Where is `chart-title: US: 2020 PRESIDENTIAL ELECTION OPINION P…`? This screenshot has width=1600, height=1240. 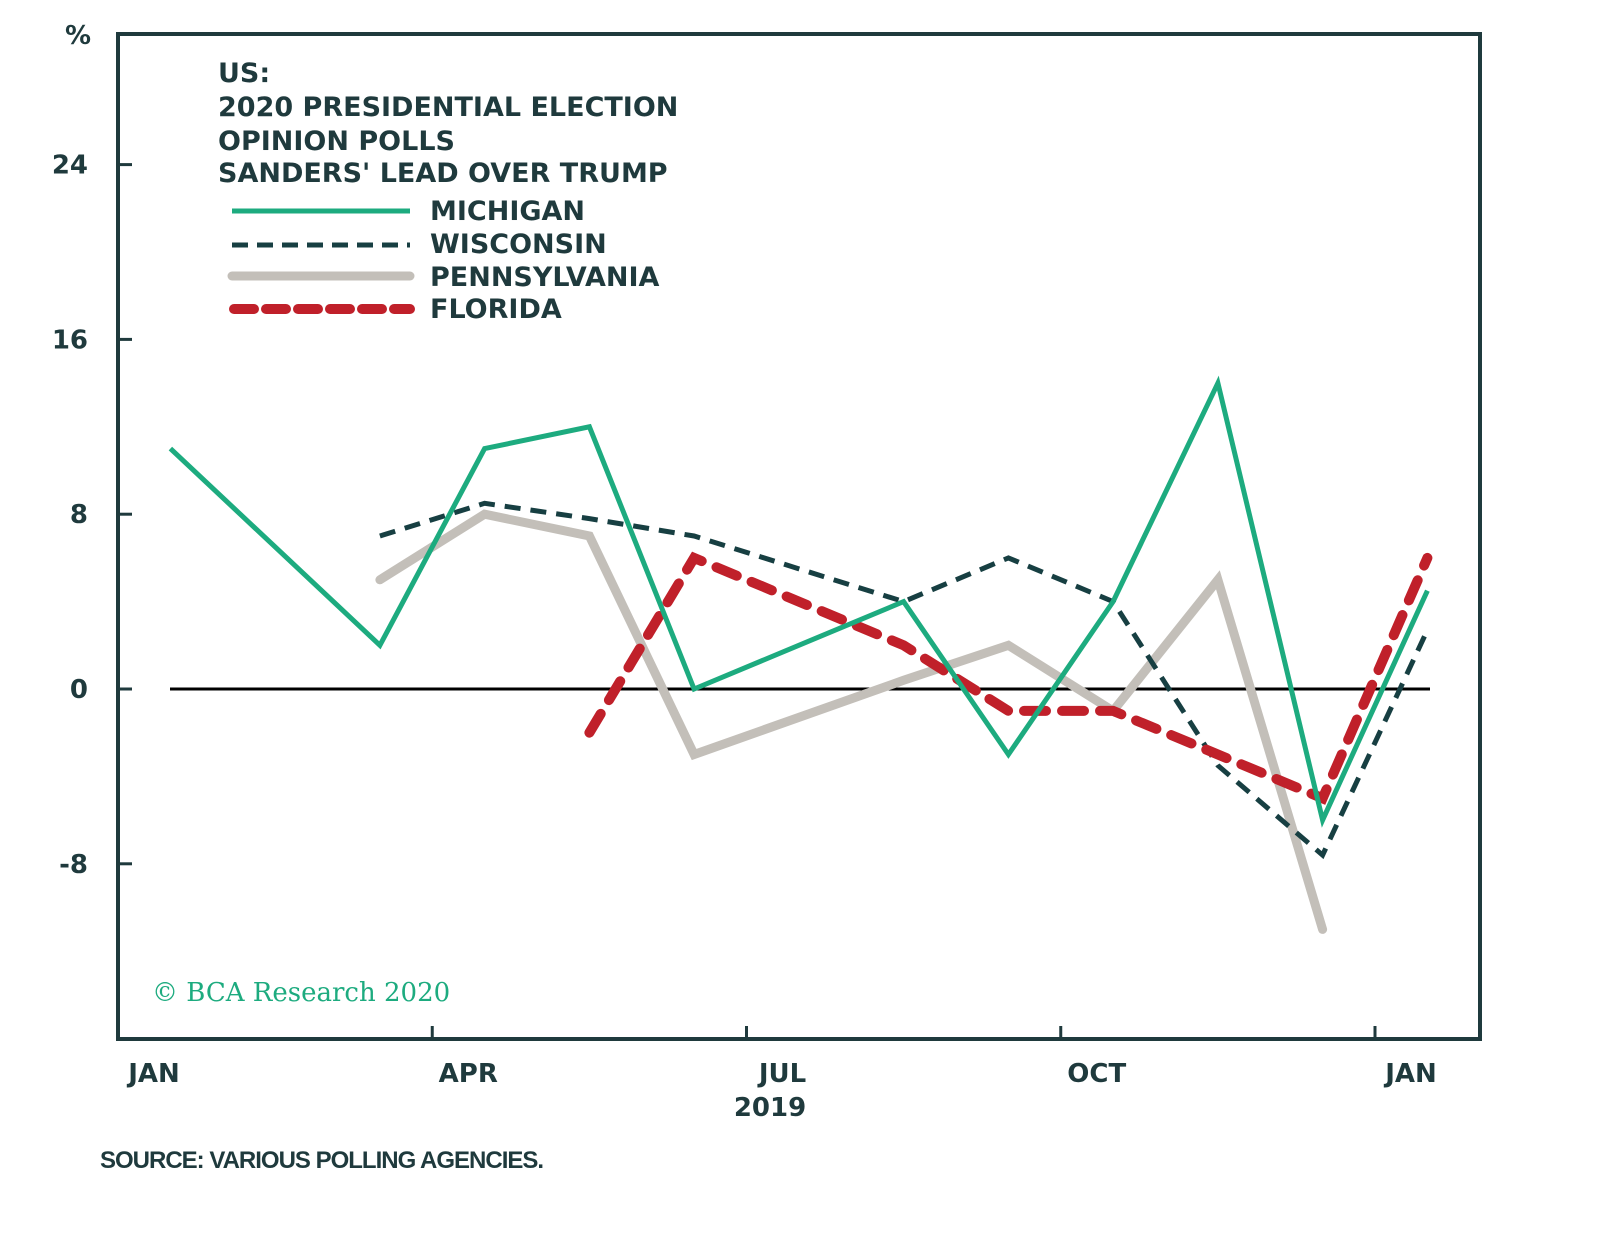 chart-title: US: 2020 PRESIDENTIAL ELECTION OPINION P… is located at coordinates (448, 123).